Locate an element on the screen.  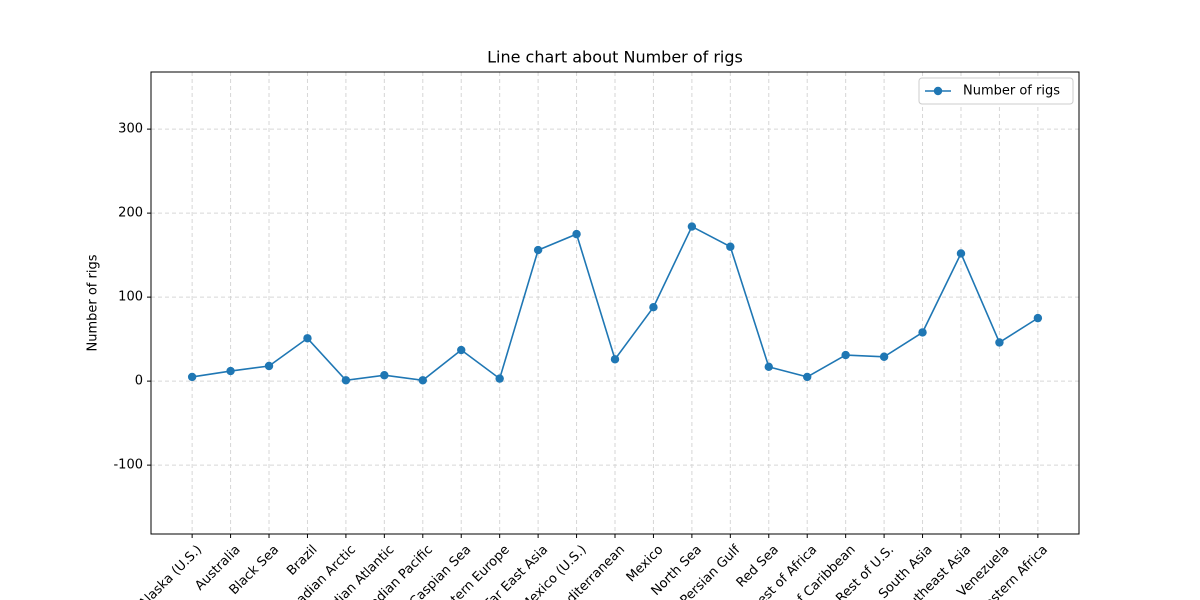
legend-label: Number of rigs is located at coordinates (1011, 91).